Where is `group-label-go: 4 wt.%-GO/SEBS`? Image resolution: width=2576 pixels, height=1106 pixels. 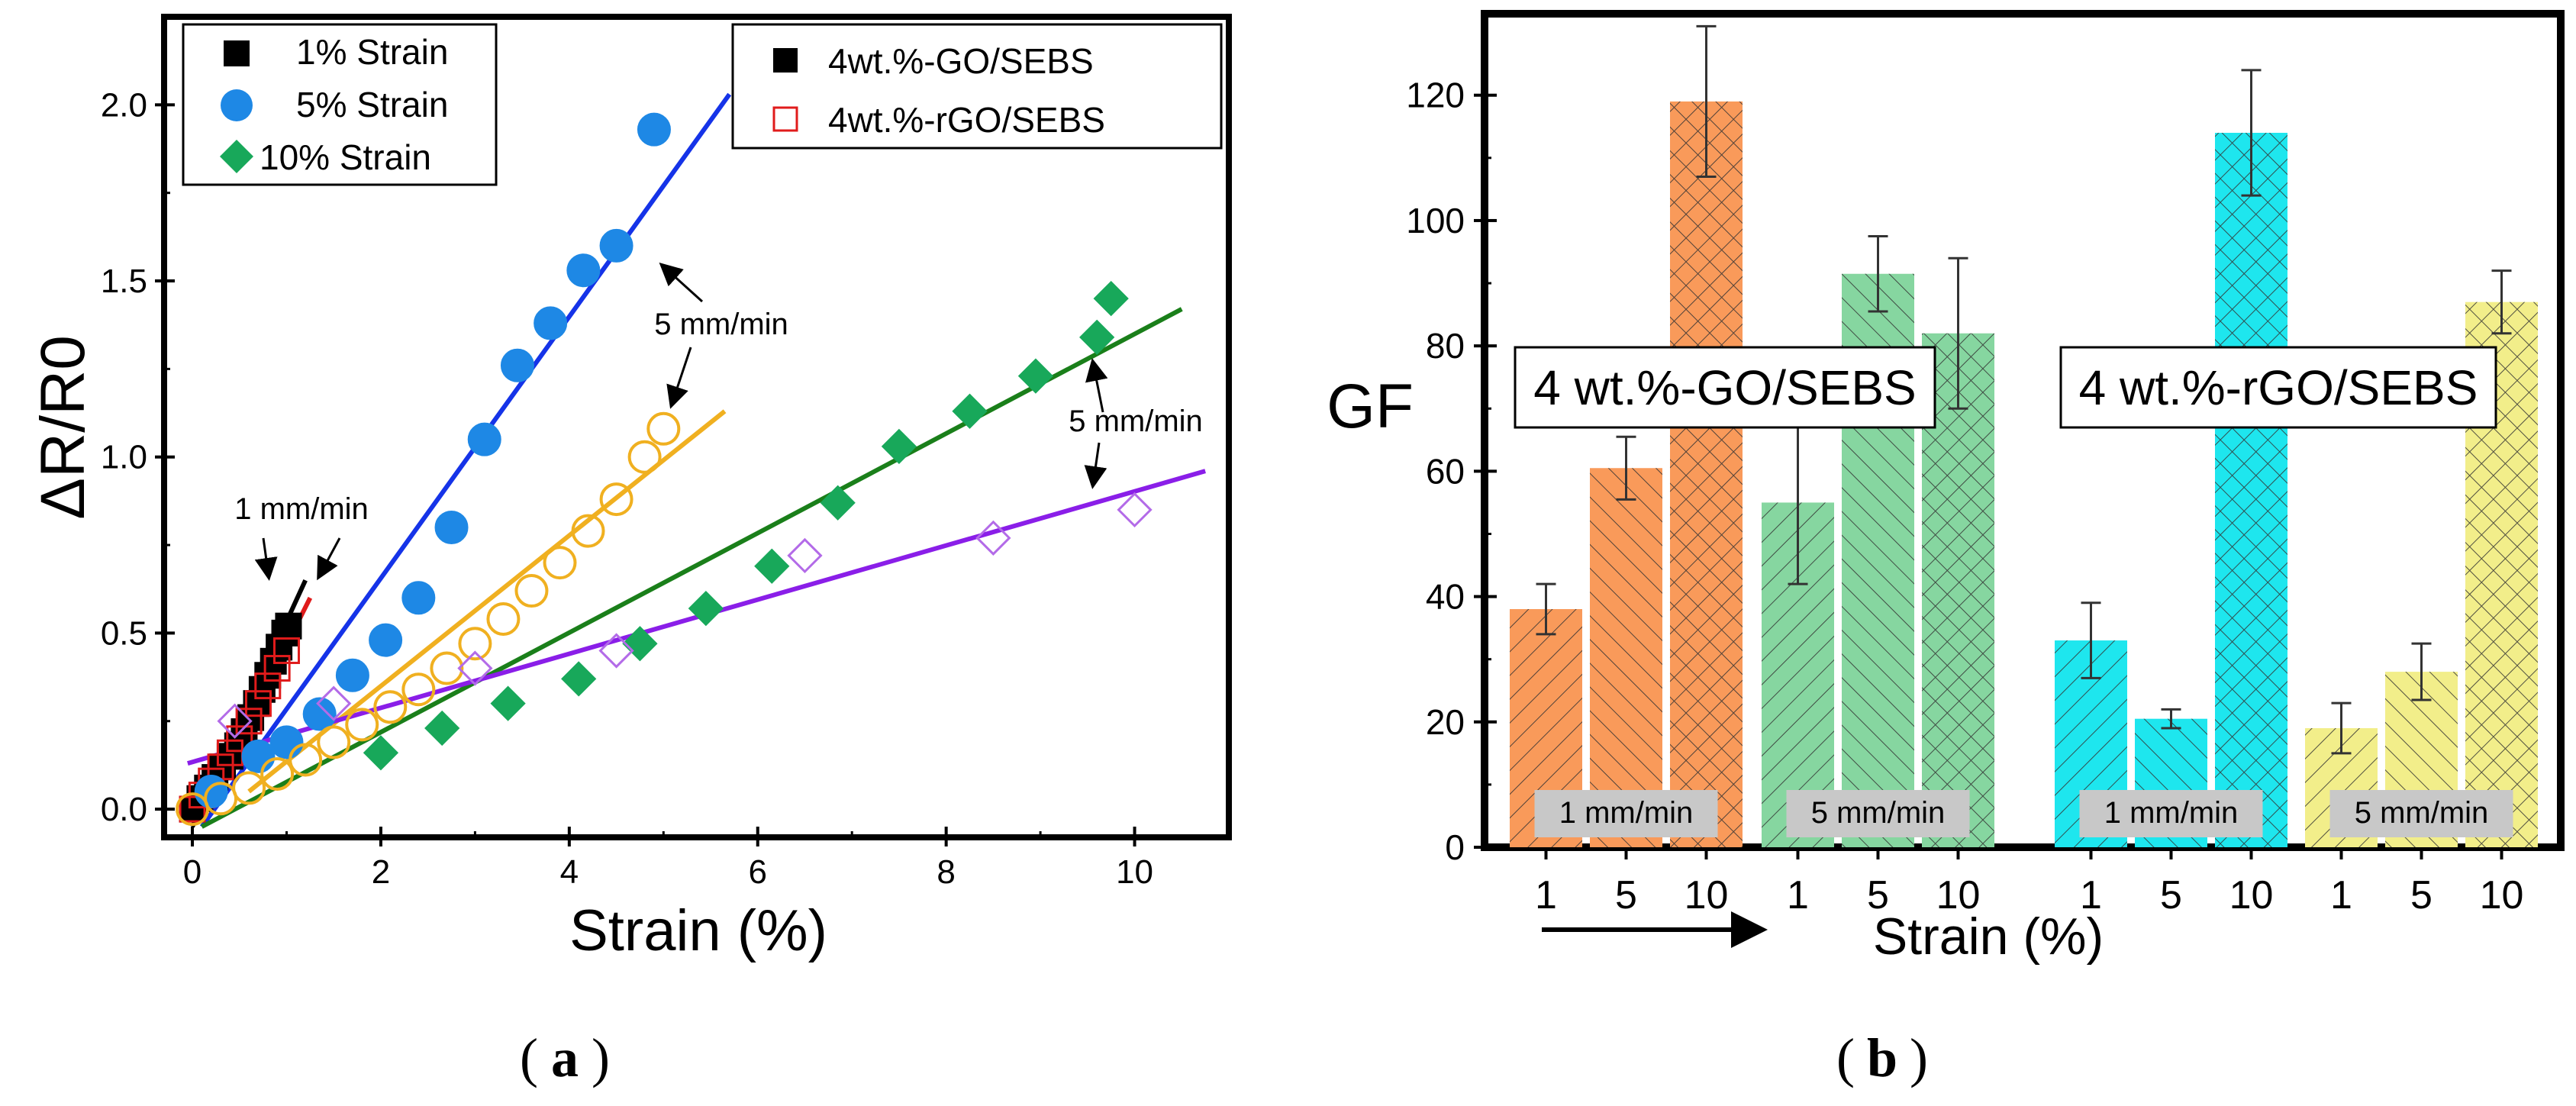 group-label-go: 4 wt.%-GO/SEBS is located at coordinates (1725, 387).